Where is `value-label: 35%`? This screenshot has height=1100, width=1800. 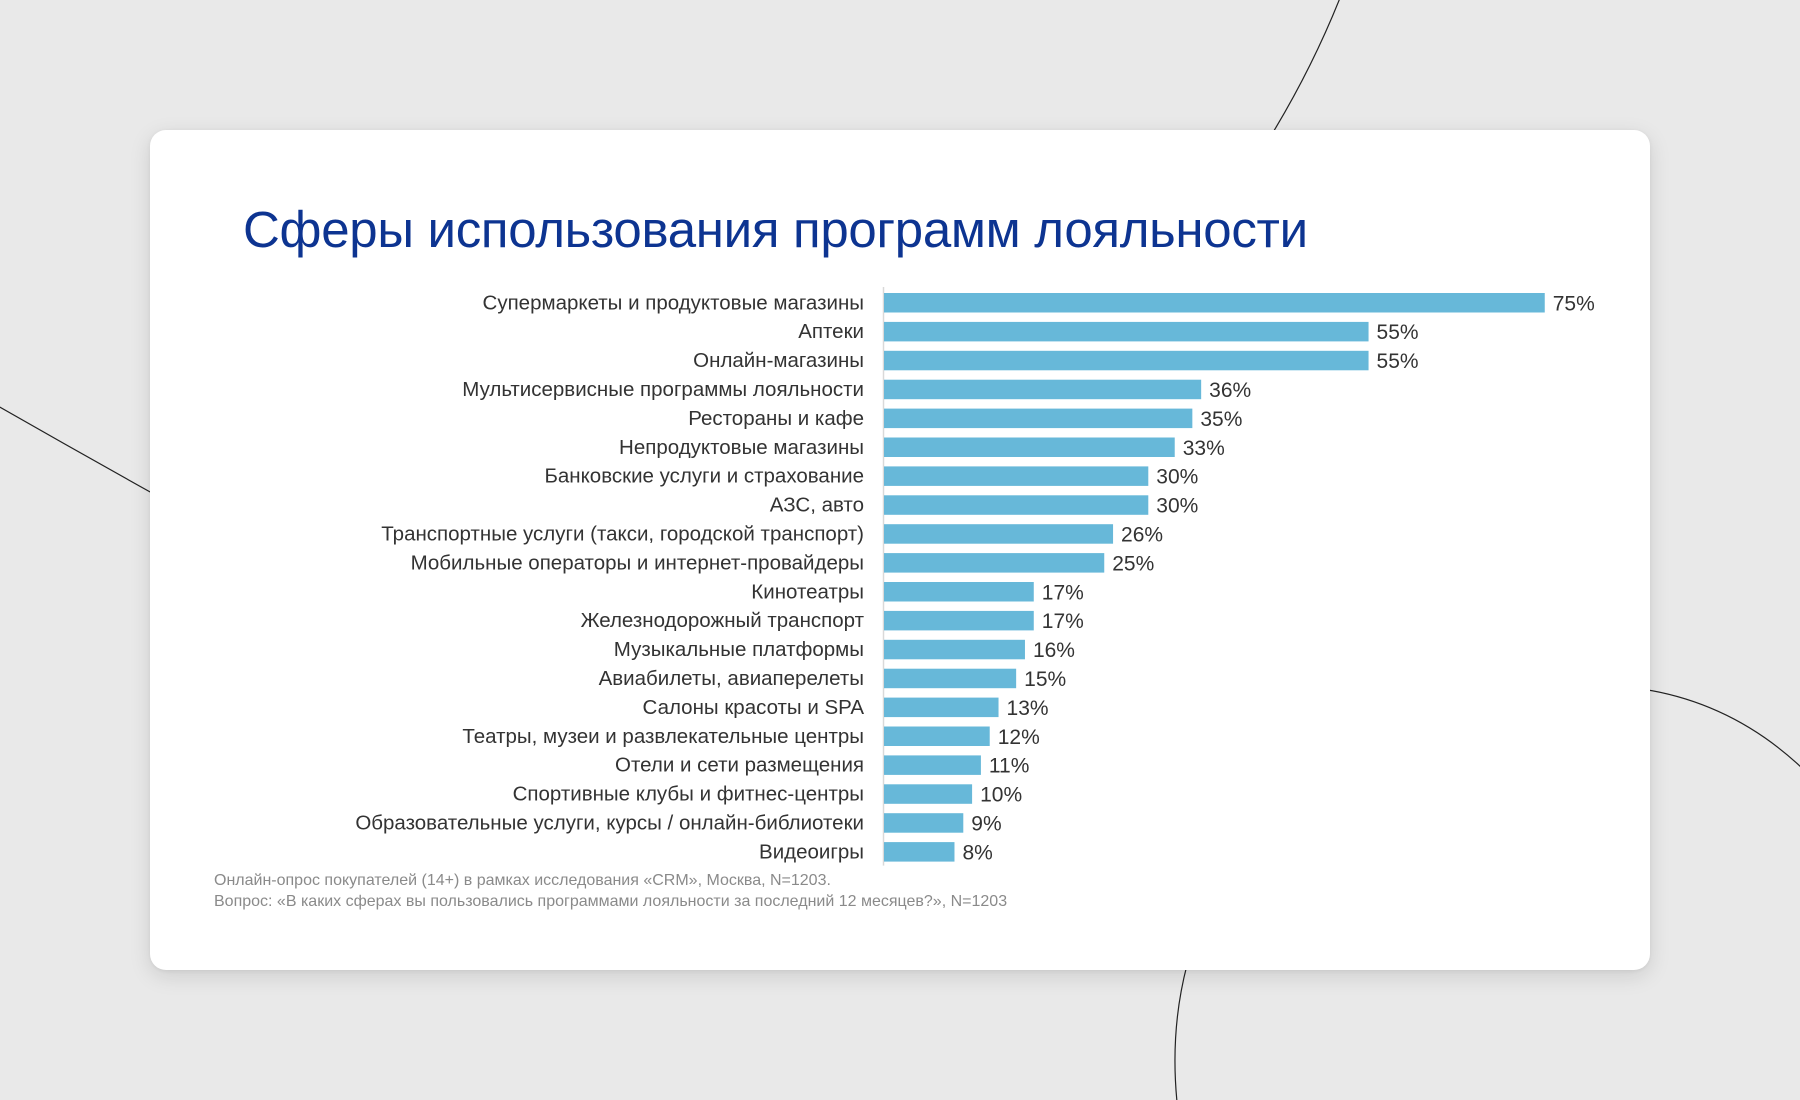
value-label: 35% is located at coordinates (1221, 419).